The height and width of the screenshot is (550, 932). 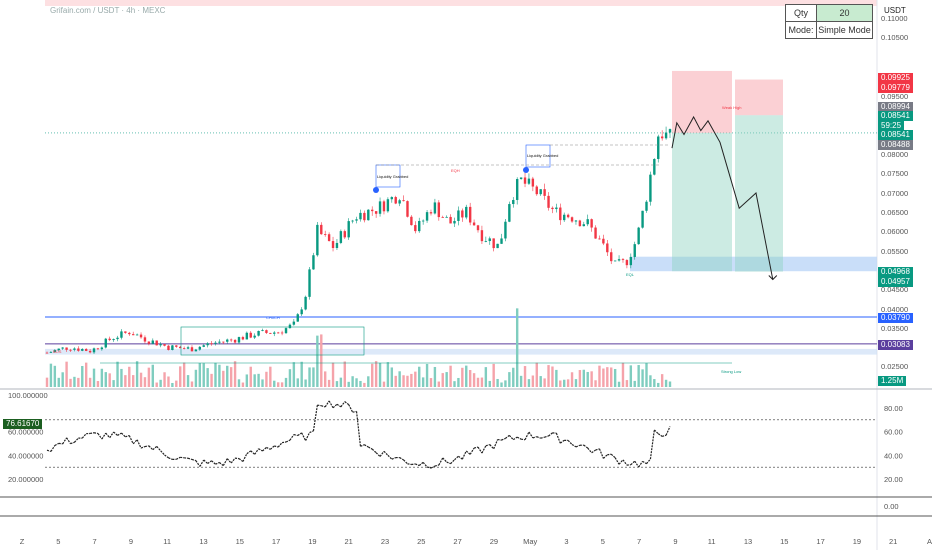 I want to click on price-tick-label: 0.06000, so click(x=894, y=231).